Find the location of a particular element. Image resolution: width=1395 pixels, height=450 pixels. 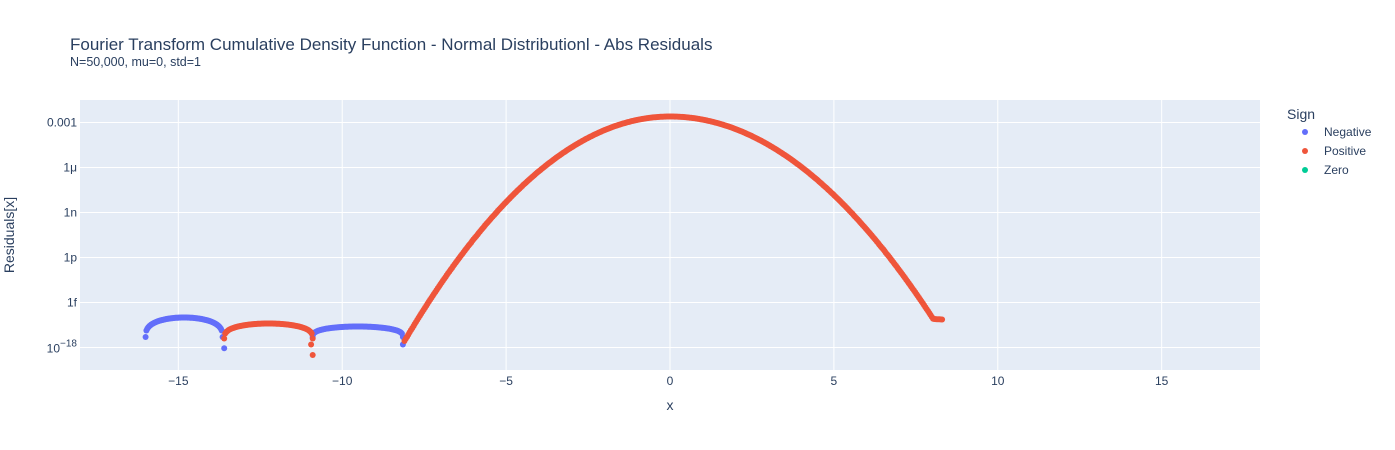

y-tick-label-exponent: 10−18 is located at coordinates (62, 347).